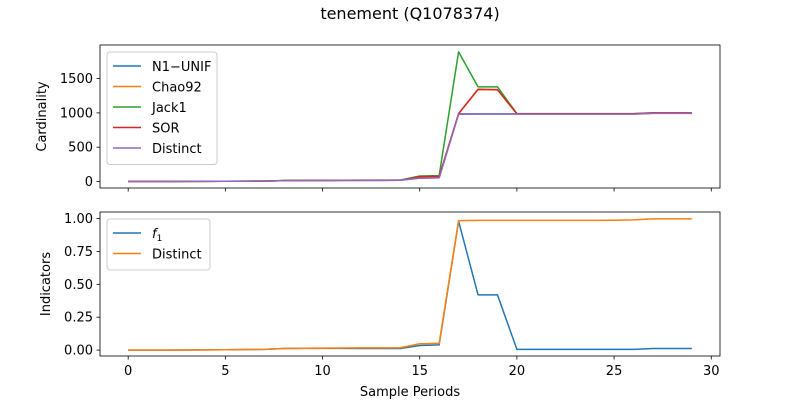  Describe the element at coordinates (78, 219) in the screenshot. I see `y-tick-label-1-4: 1.00` at that location.